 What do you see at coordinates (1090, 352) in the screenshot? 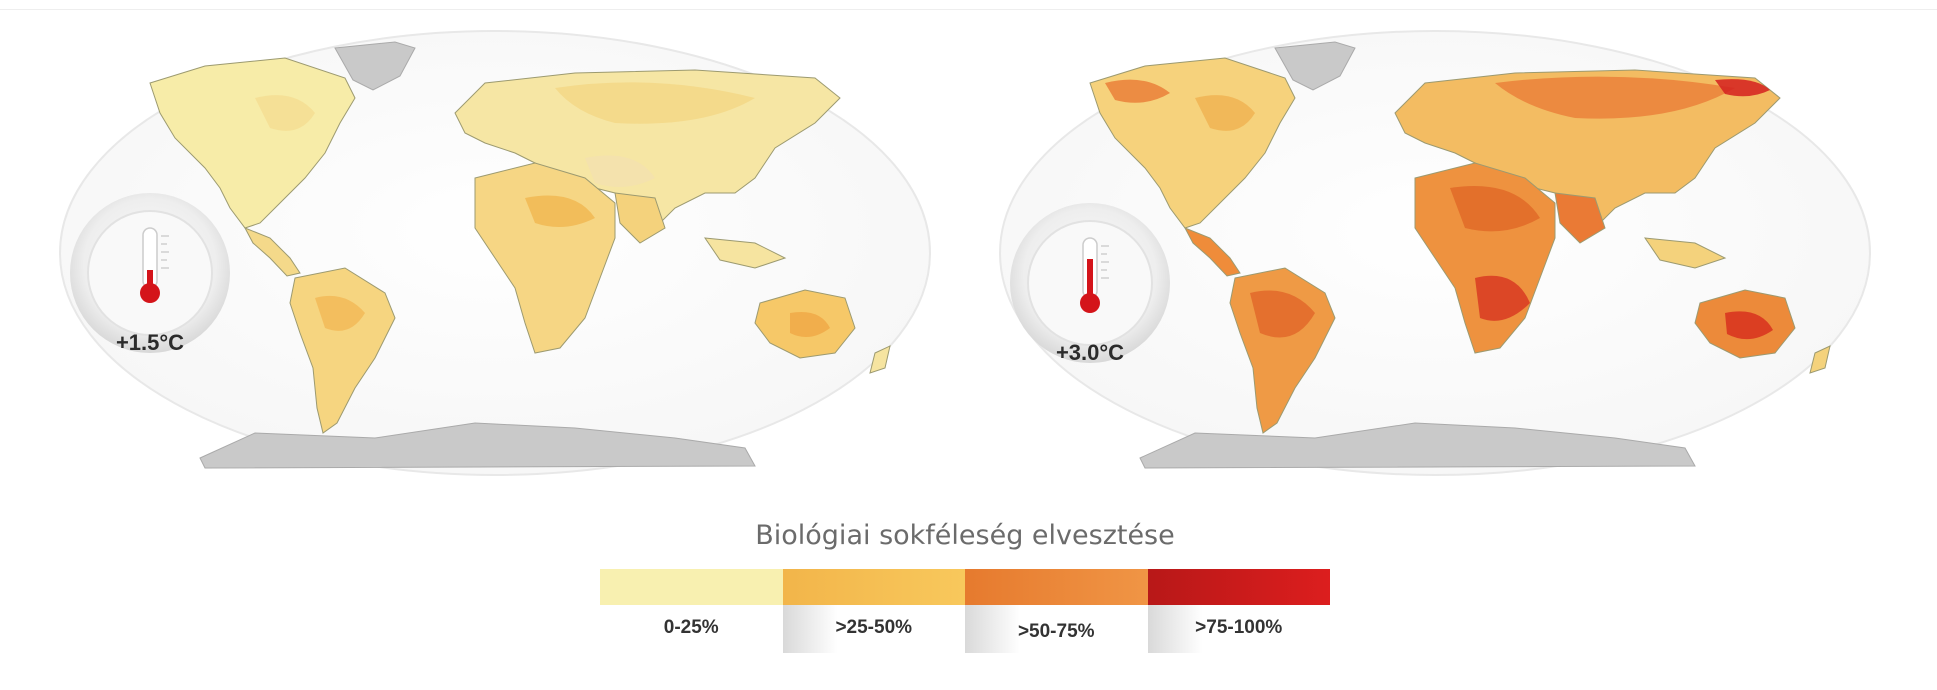
I see `temperature-label: +3.0°C` at bounding box center [1090, 352].